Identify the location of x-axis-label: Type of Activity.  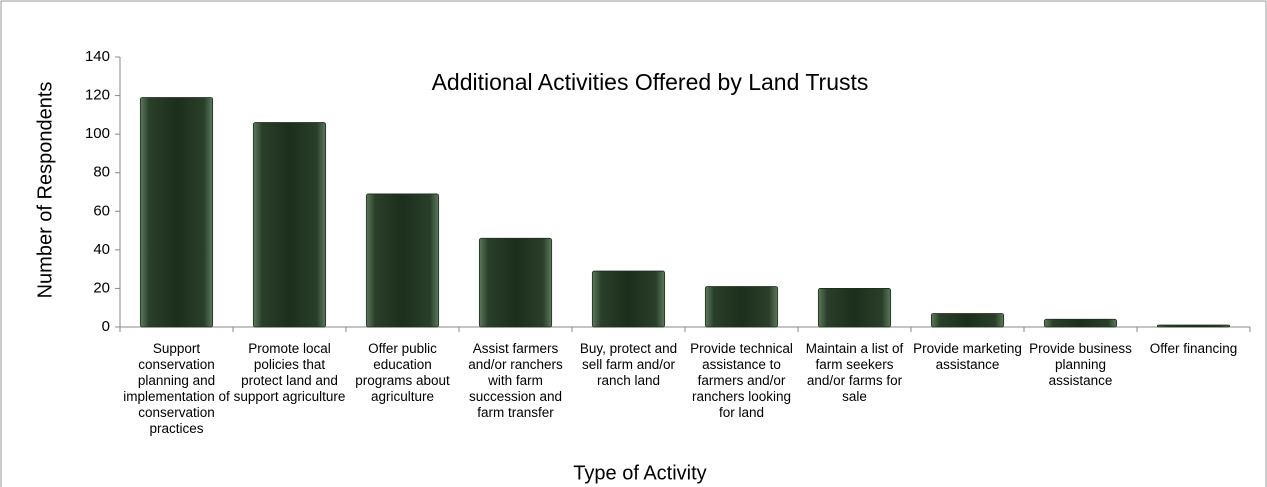
(639, 473).